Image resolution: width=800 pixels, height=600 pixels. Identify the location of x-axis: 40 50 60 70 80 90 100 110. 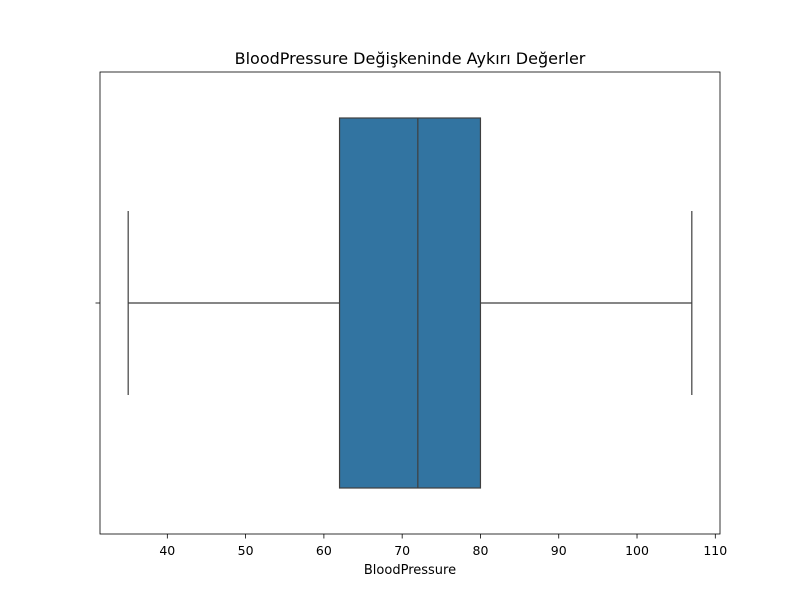
(443, 546).